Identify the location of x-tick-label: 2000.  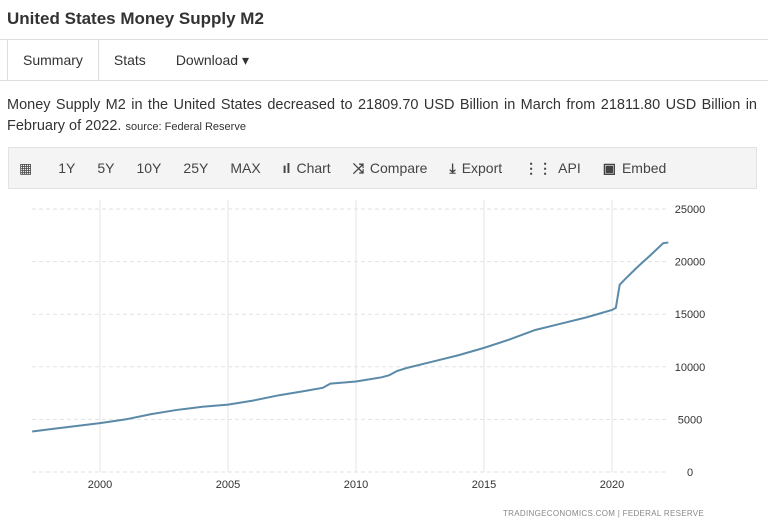
(100, 485).